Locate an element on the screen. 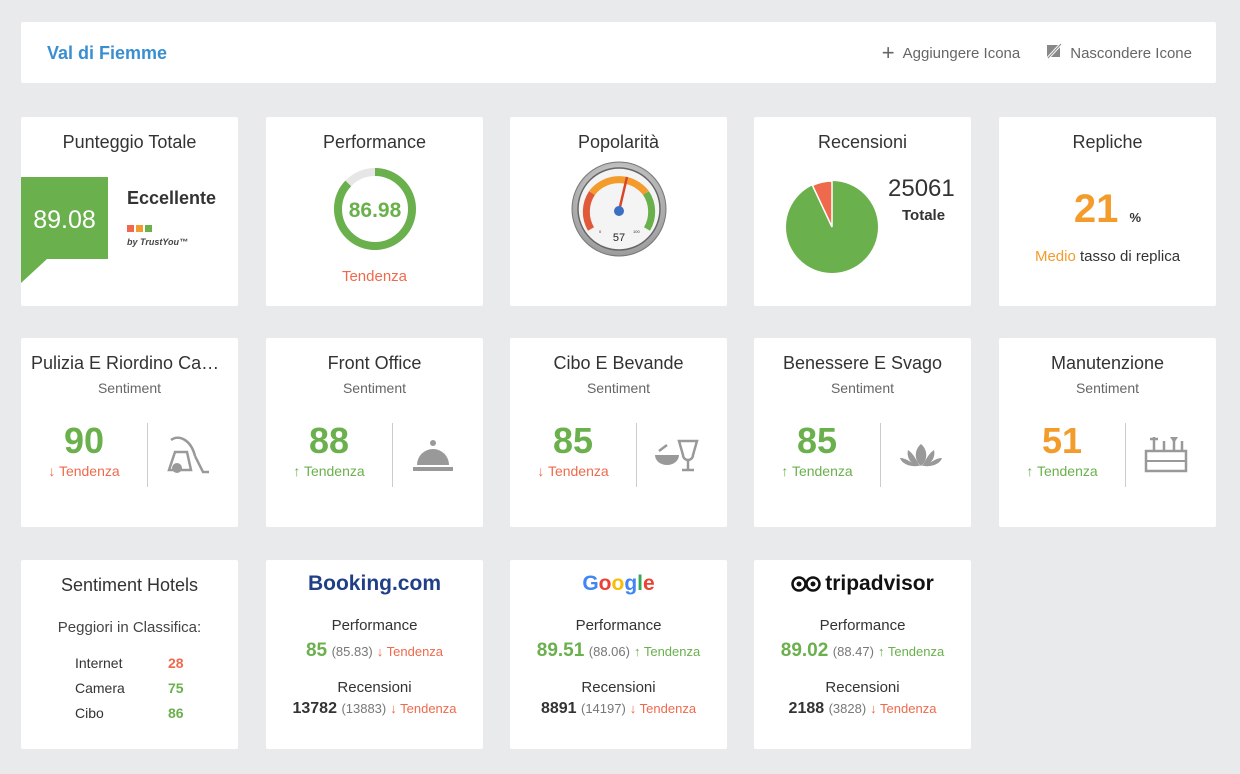 The height and width of the screenshot is (774, 1240). google-logo: Google is located at coordinates (618, 583).